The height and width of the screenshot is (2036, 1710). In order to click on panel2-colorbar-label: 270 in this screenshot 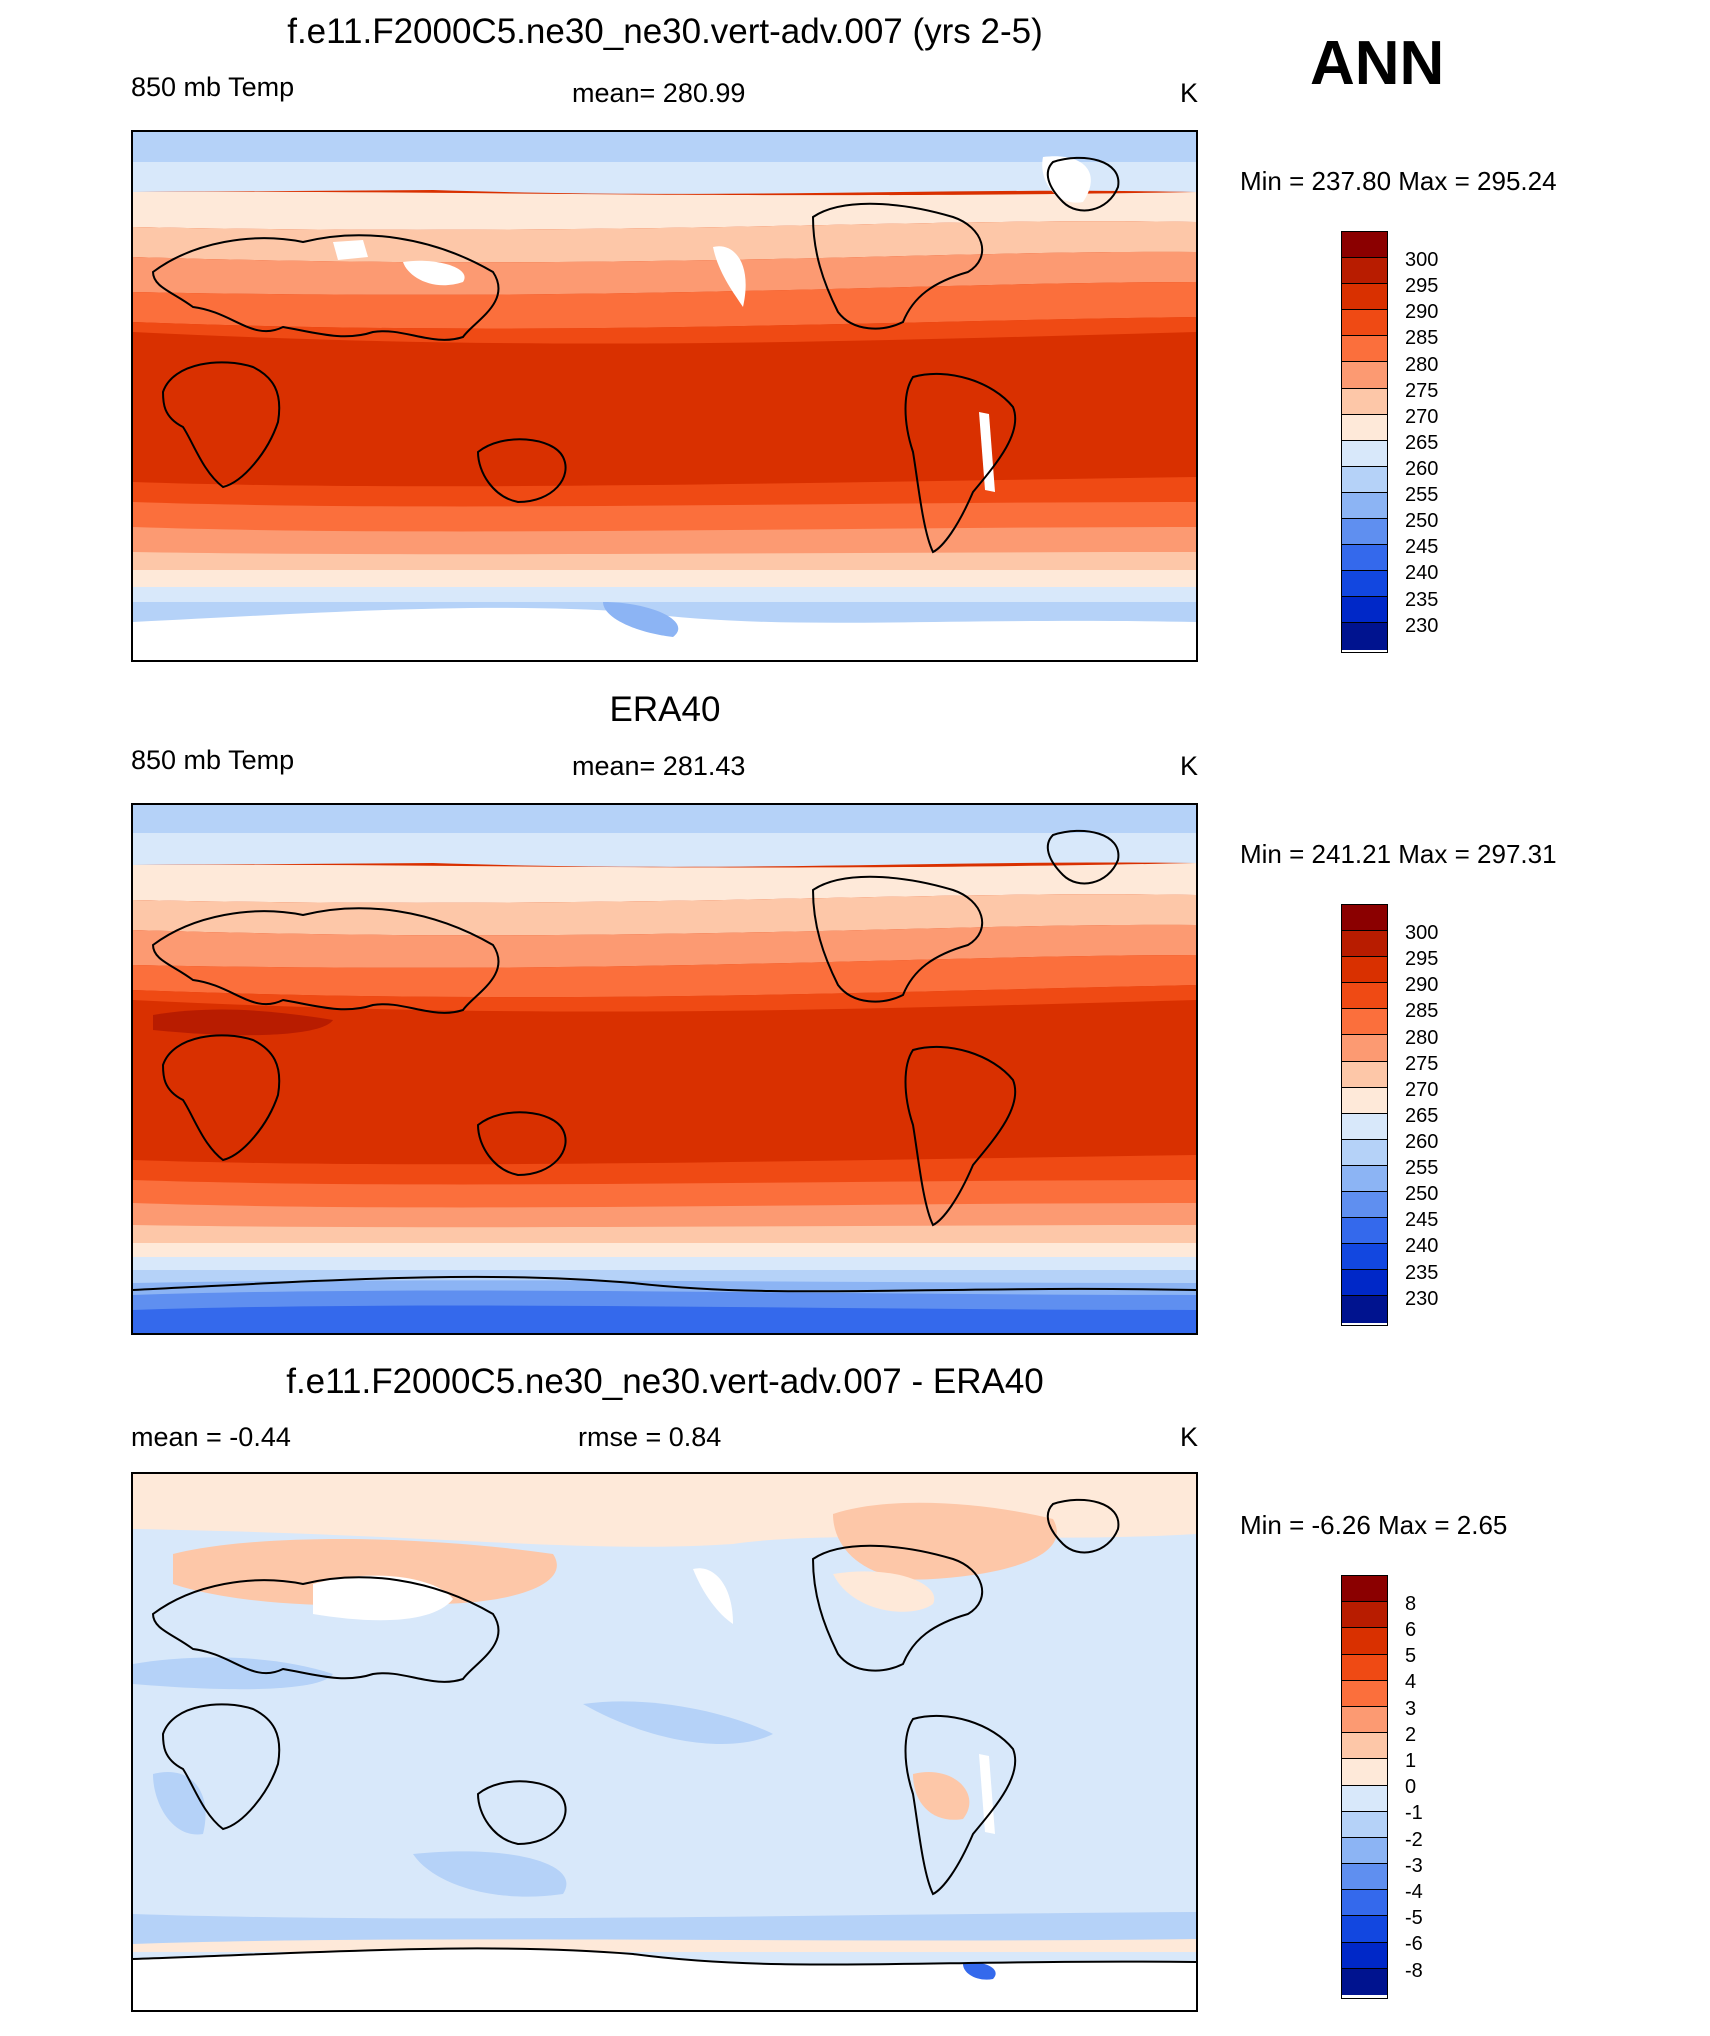, I will do `click(1422, 1090)`.